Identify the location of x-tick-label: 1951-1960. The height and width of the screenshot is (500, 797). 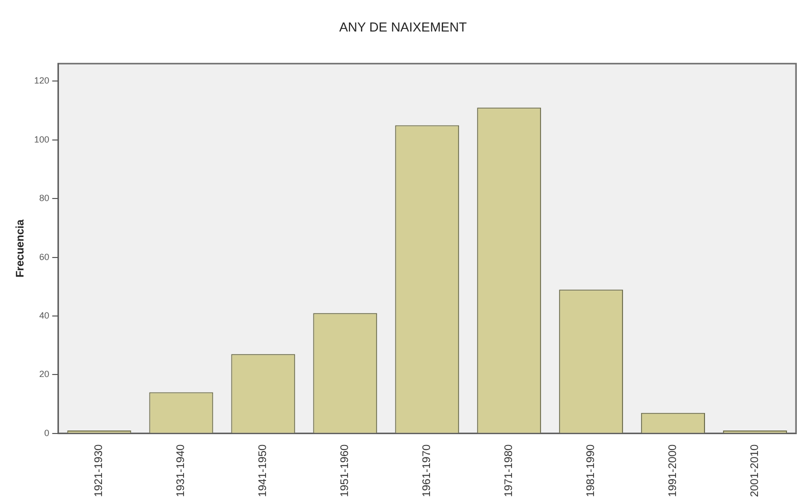
(345, 471).